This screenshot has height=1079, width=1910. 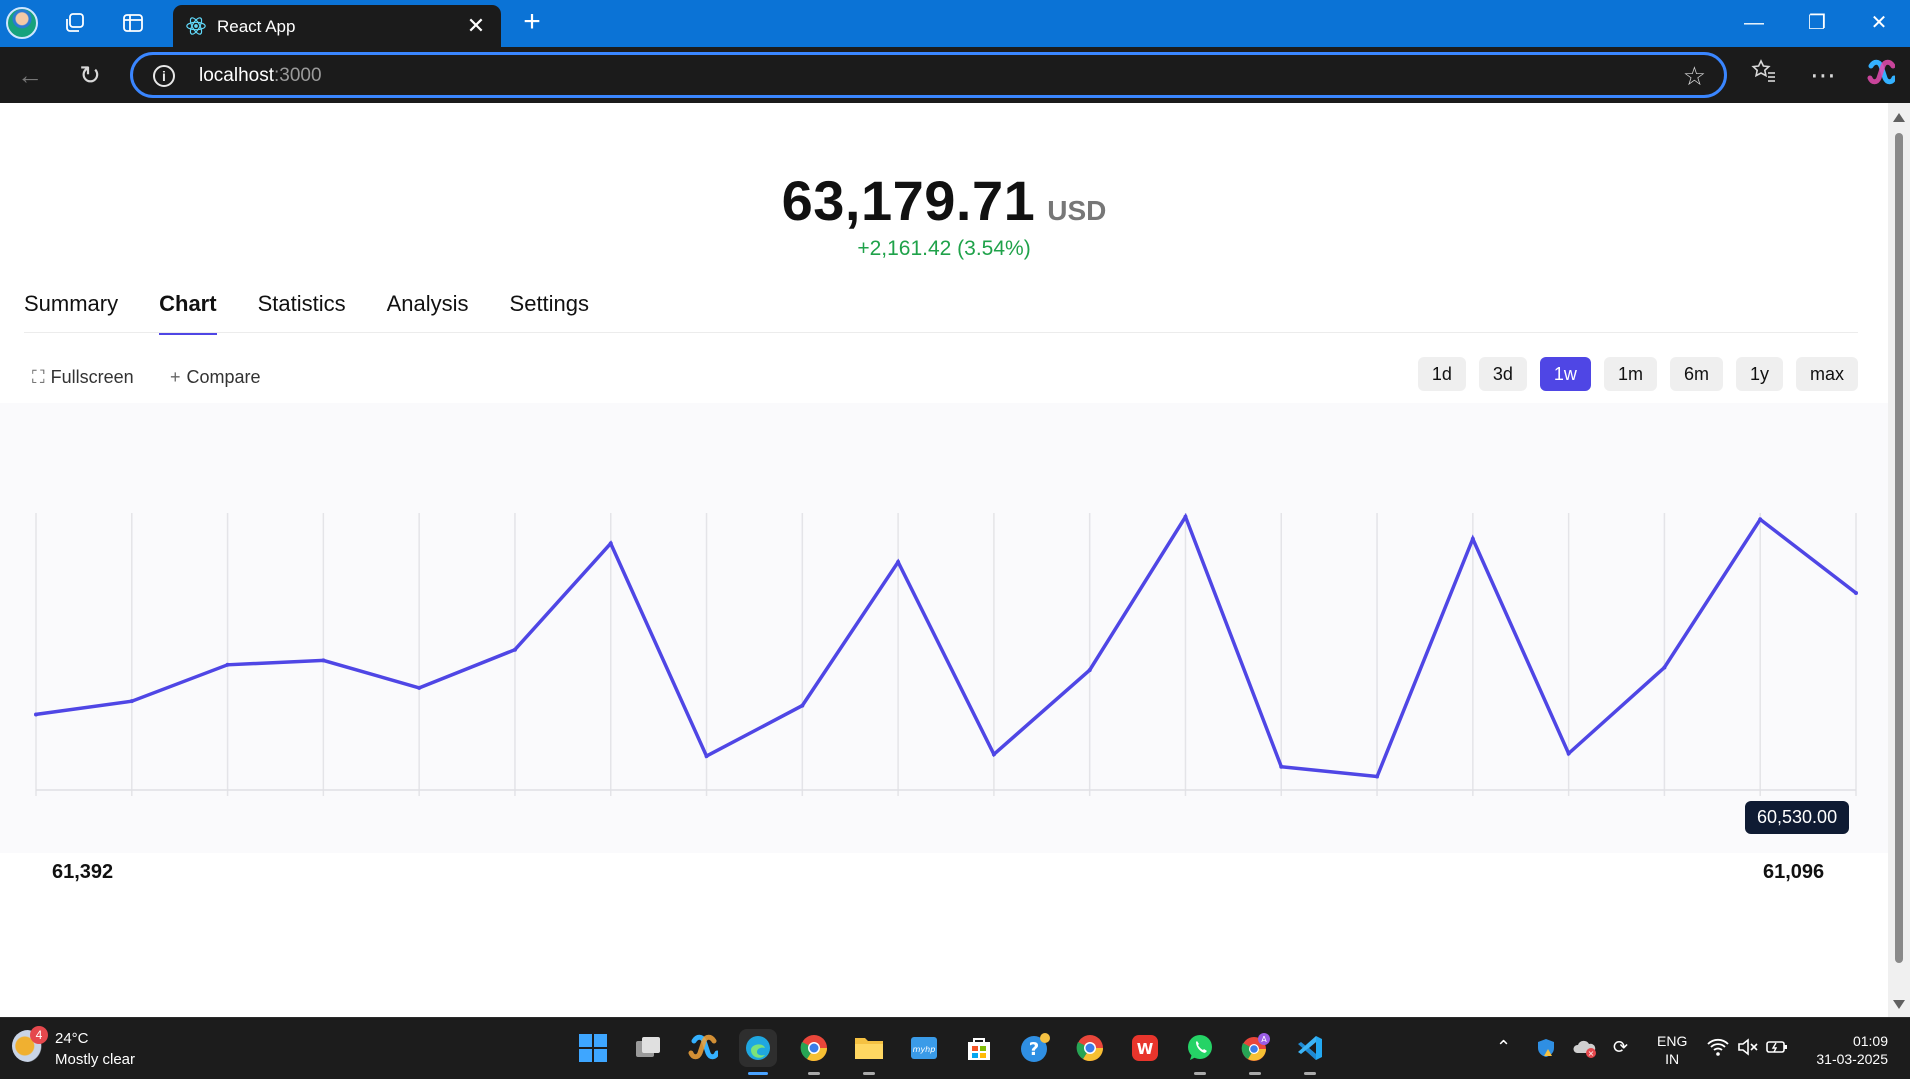 What do you see at coordinates (260, 75) in the screenshot?
I see `url-text: localhost:3000` at bounding box center [260, 75].